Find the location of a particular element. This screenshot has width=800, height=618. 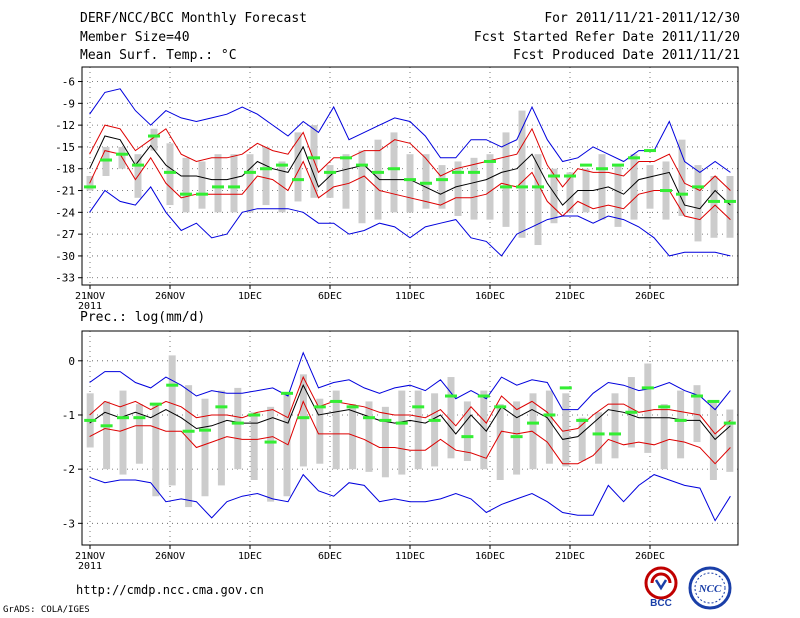

panel2-x-year-label: 2011 is located at coordinates (90, 566).